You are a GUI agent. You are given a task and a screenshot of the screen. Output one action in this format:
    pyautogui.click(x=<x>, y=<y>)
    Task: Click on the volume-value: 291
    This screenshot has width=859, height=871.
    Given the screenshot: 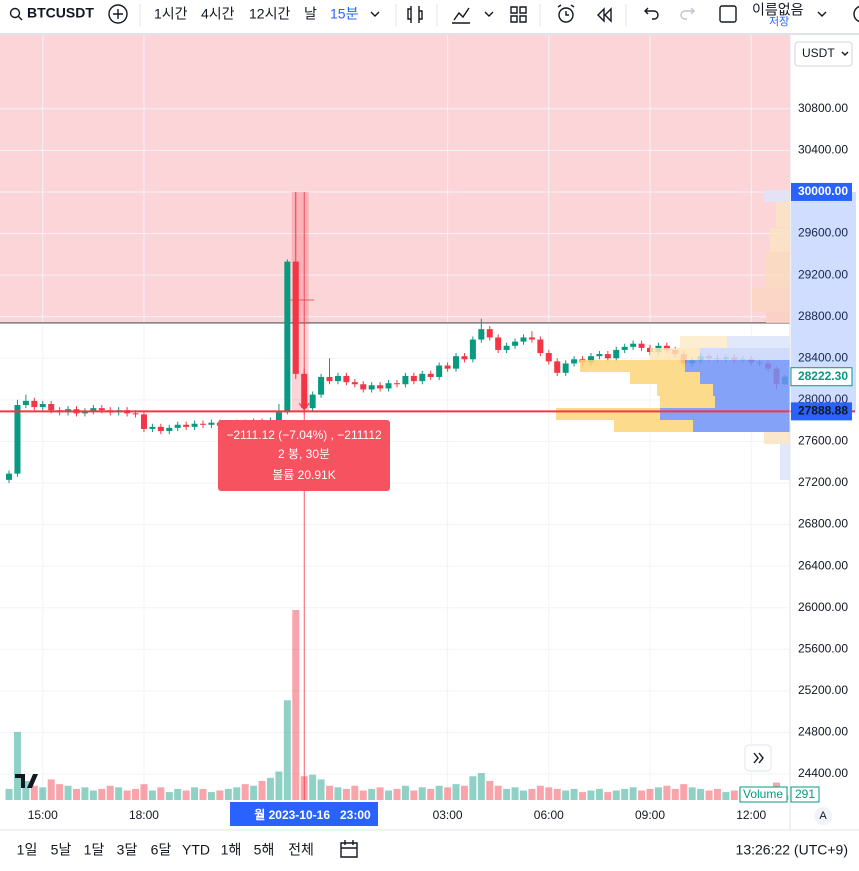 What is the action you would take?
    pyautogui.click(x=805, y=794)
    